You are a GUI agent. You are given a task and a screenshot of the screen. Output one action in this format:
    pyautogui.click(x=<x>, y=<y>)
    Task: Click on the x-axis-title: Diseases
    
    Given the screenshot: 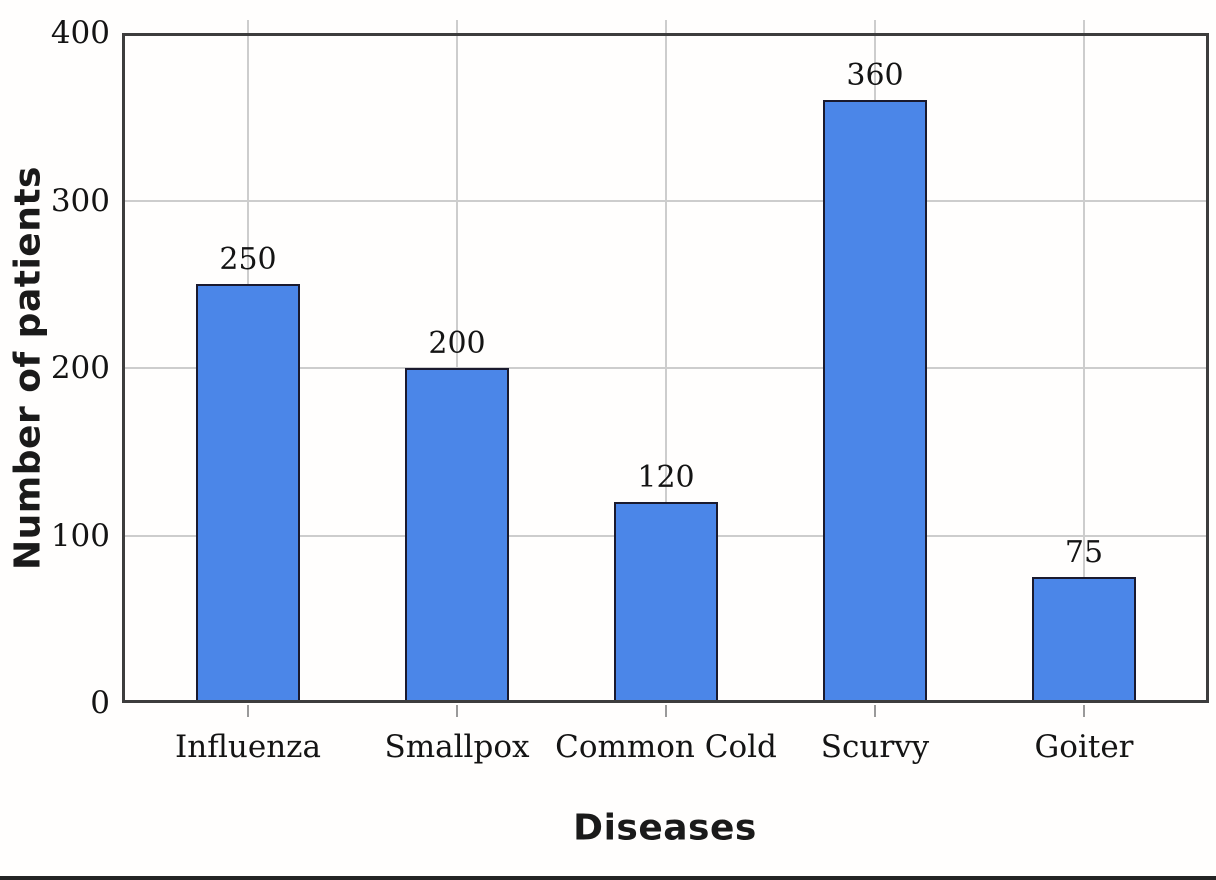 What is the action you would take?
    pyautogui.click(x=665, y=828)
    